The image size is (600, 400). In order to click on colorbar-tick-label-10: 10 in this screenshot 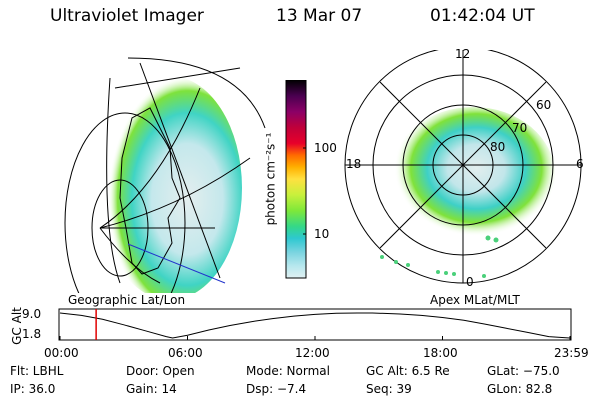, I will do `click(322, 234)`.